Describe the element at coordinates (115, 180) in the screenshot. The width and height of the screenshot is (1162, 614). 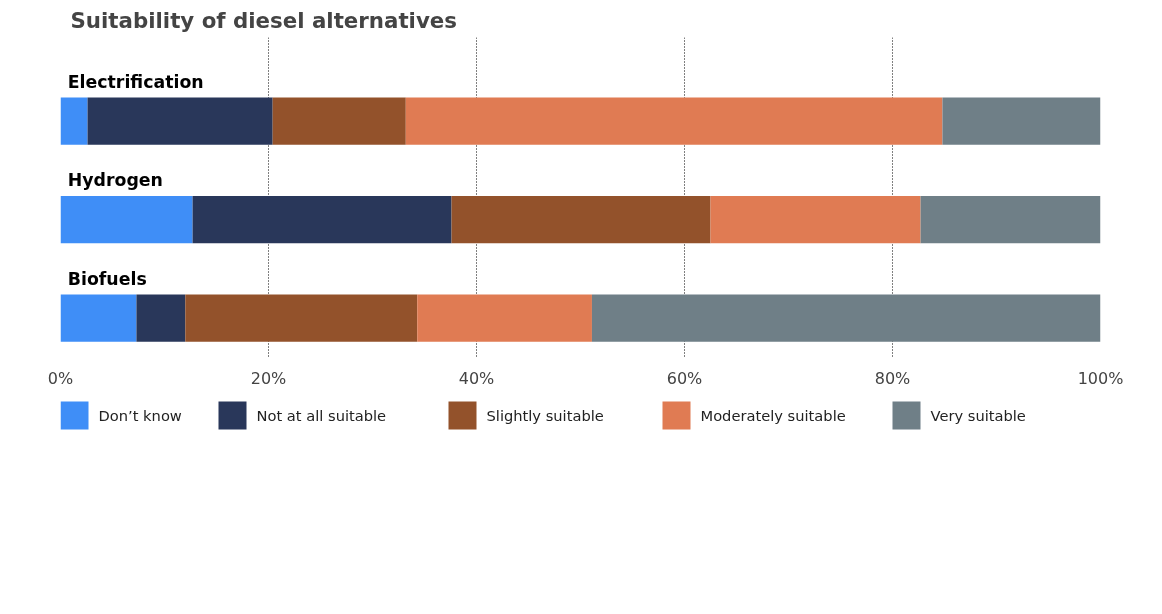
I see `y-tick-label: Hydrogen` at that location.